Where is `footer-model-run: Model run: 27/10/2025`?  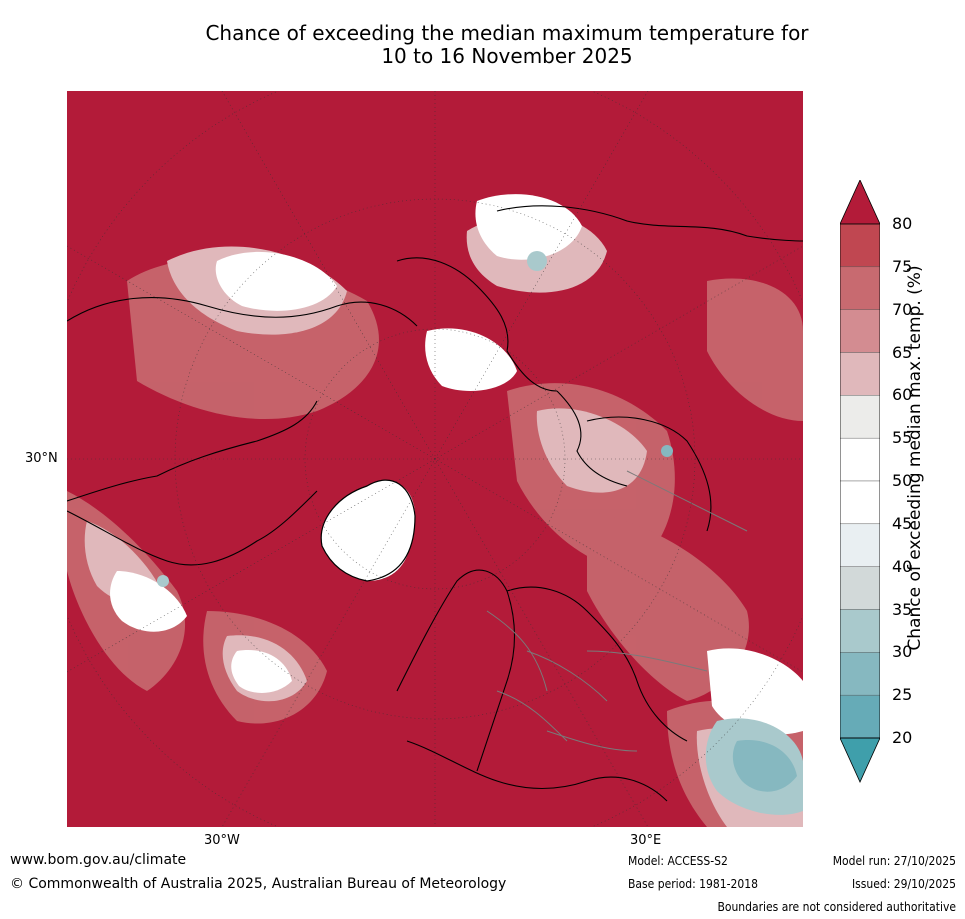 footer-model-run: Model run: 27/10/2025 is located at coordinates (894, 861).